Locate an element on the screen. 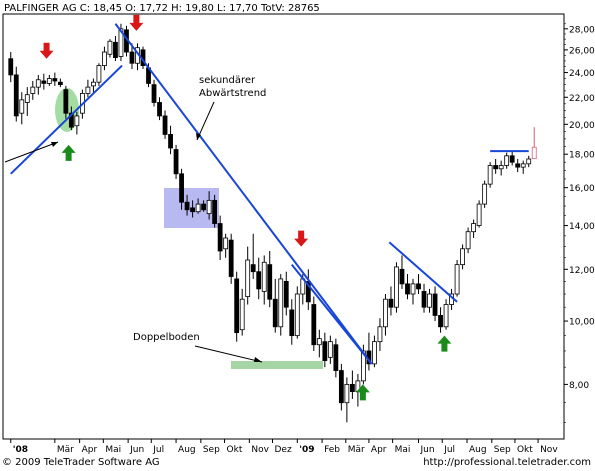  x-tick-label: Okt is located at coordinates (525, 450).